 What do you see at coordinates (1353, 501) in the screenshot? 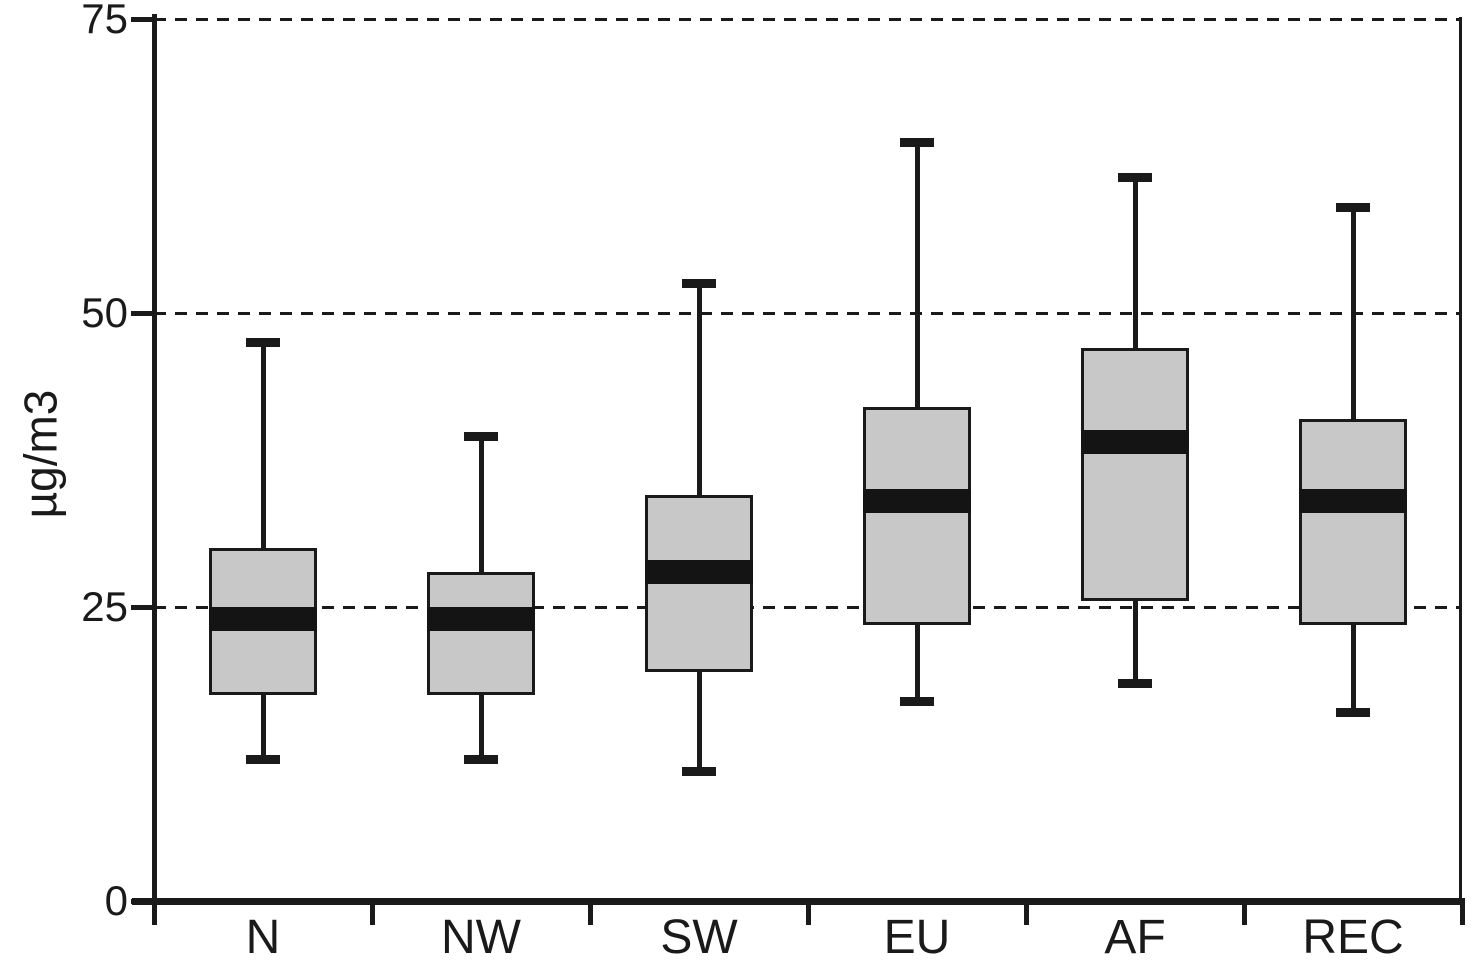
I see `median-REC` at bounding box center [1353, 501].